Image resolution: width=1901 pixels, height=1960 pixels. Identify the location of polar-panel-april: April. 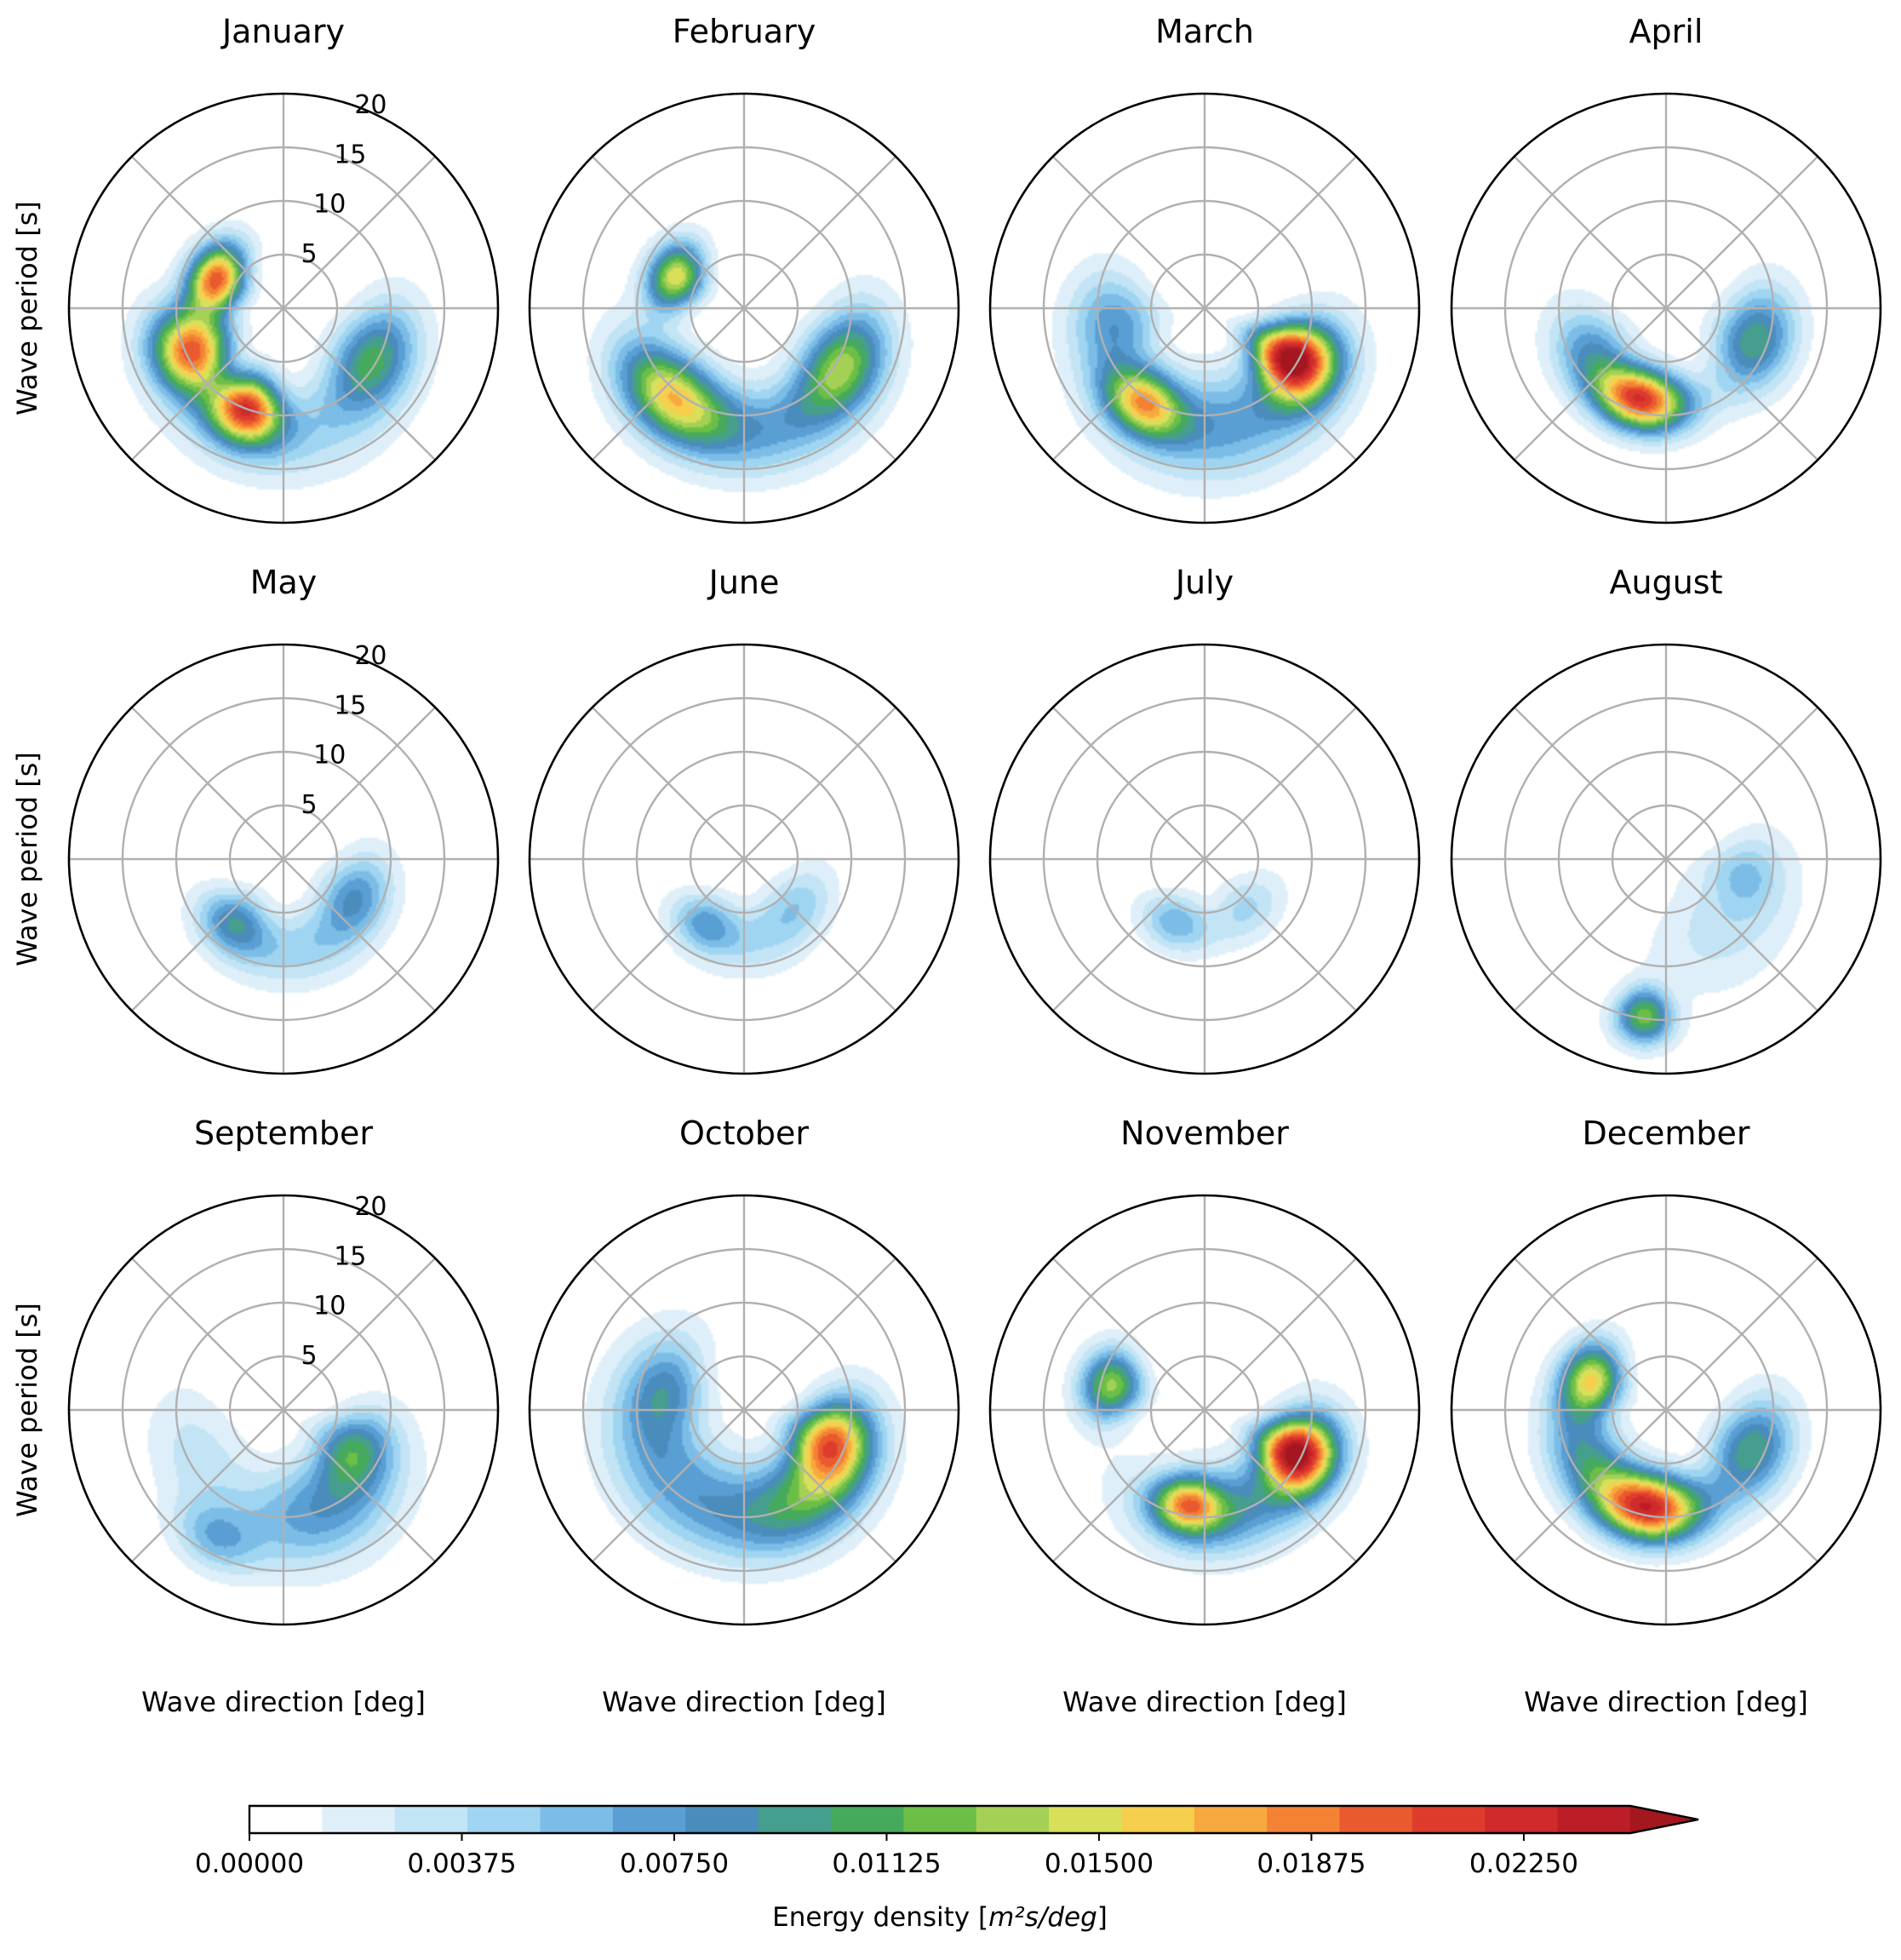
(1666, 268).